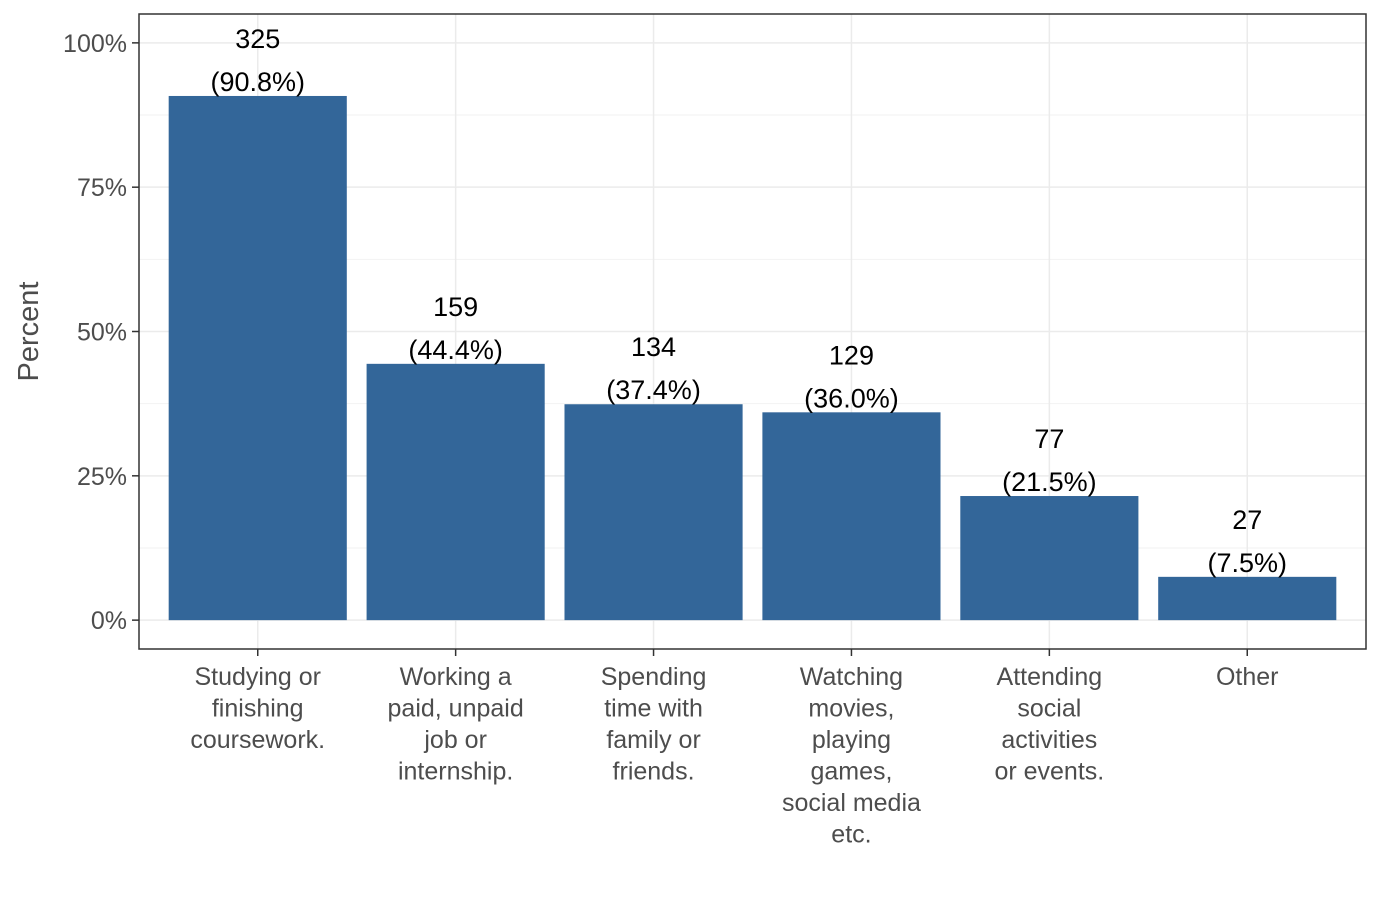 The height and width of the screenshot is (902, 1382). I want to click on x-tick-label-line: movies,, so click(851, 709).